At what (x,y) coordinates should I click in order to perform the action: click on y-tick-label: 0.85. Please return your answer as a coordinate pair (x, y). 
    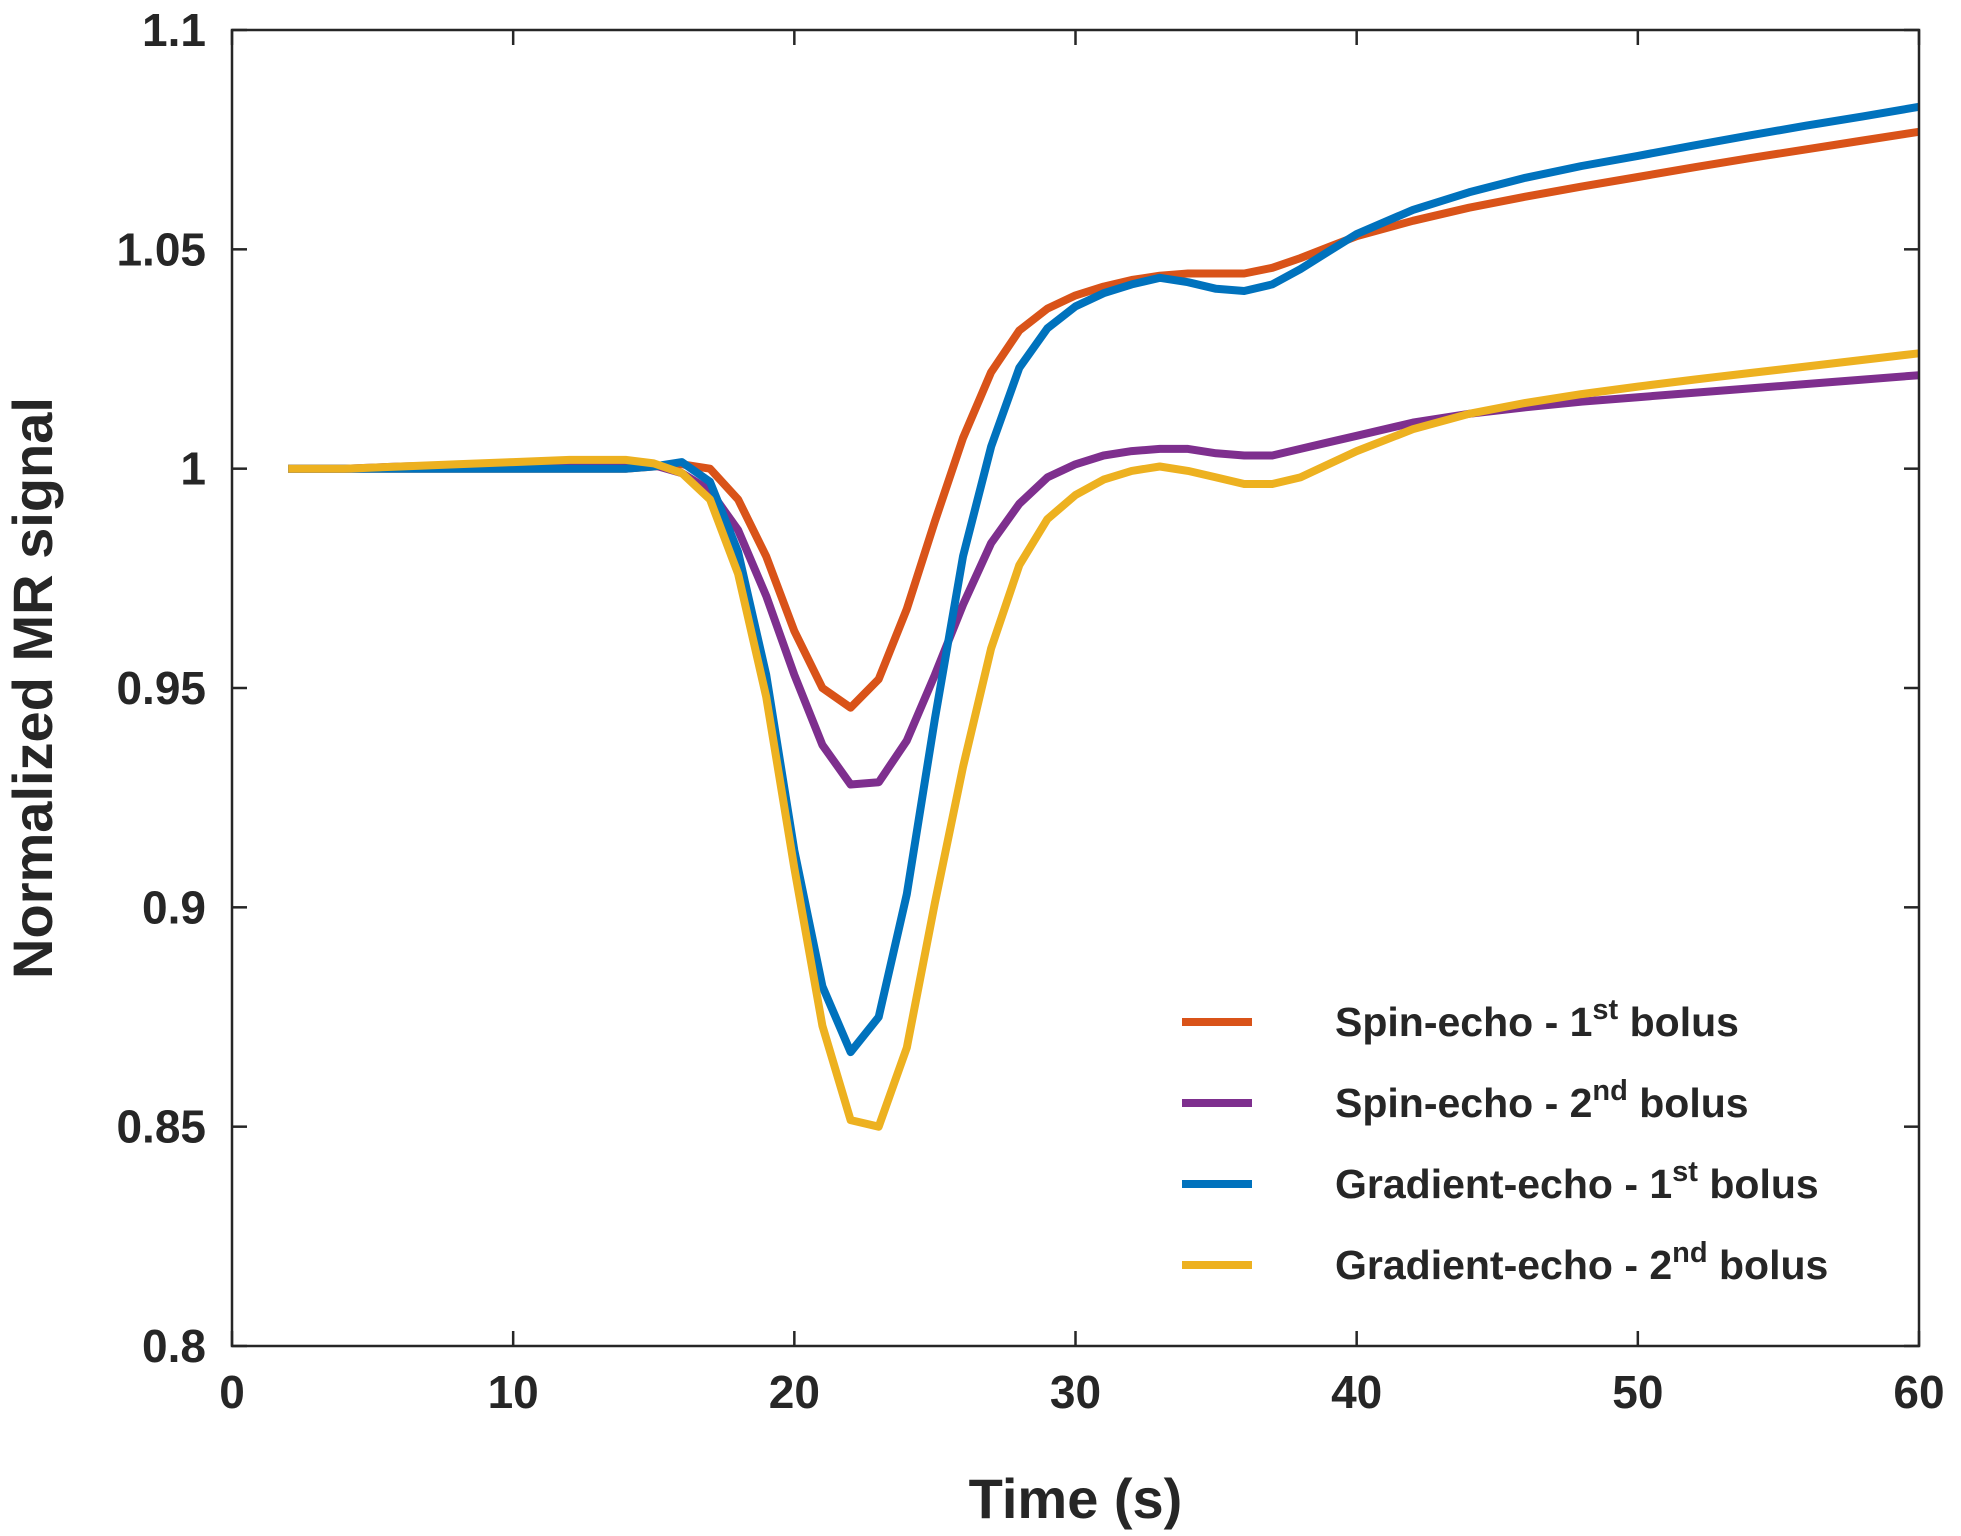
    Looking at the image, I should click on (161, 1127).